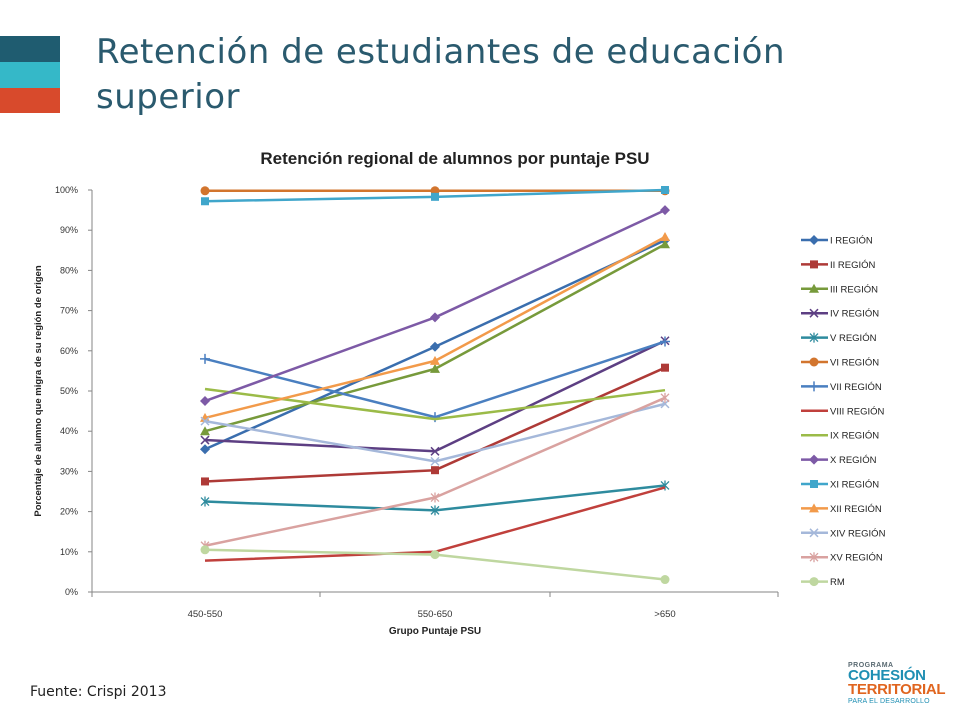 The image size is (960, 720). Describe the element at coordinates (889, 701) in the screenshot. I see `logo-line-4: PARA EL DESARROLLO` at that location.